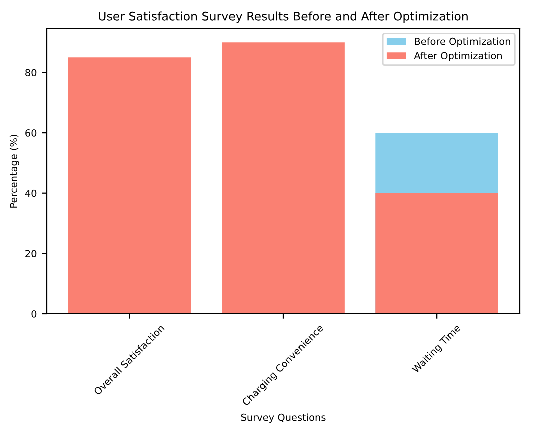 The height and width of the screenshot is (424, 538). What do you see at coordinates (462, 43) in the screenshot?
I see `legend-label: Before Optimization` at bounding box center [462, 43].